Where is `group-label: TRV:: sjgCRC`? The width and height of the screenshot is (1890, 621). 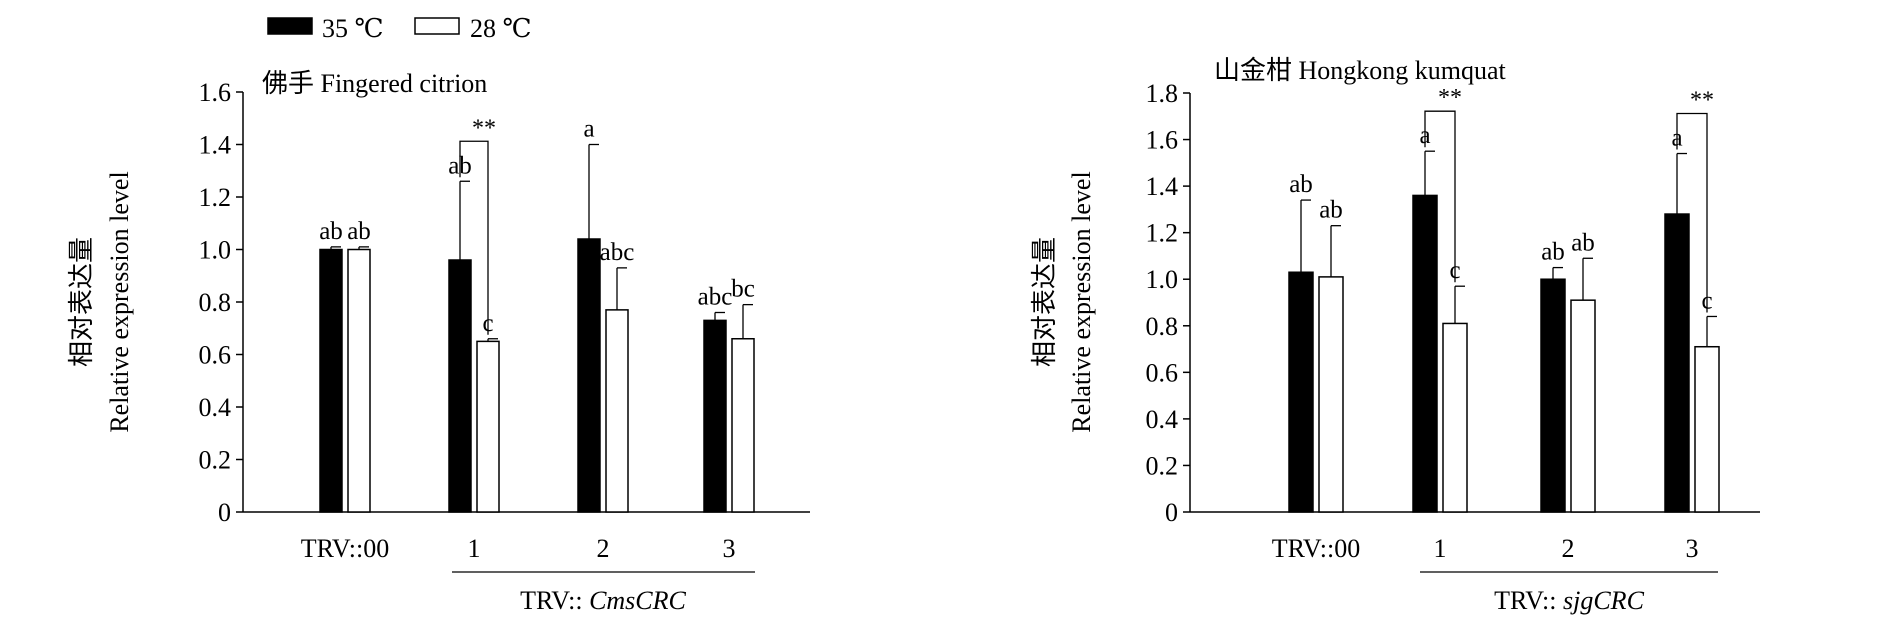
group-label: TRV:: sjgCRC is located at coordinates (1569, 600).